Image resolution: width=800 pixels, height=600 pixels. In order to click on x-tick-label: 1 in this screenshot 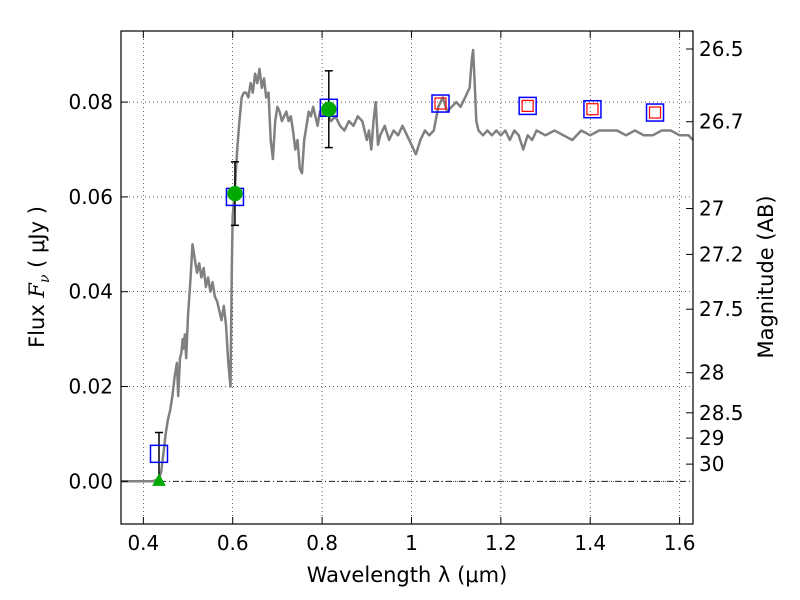, I will do `click(411, 543)`.